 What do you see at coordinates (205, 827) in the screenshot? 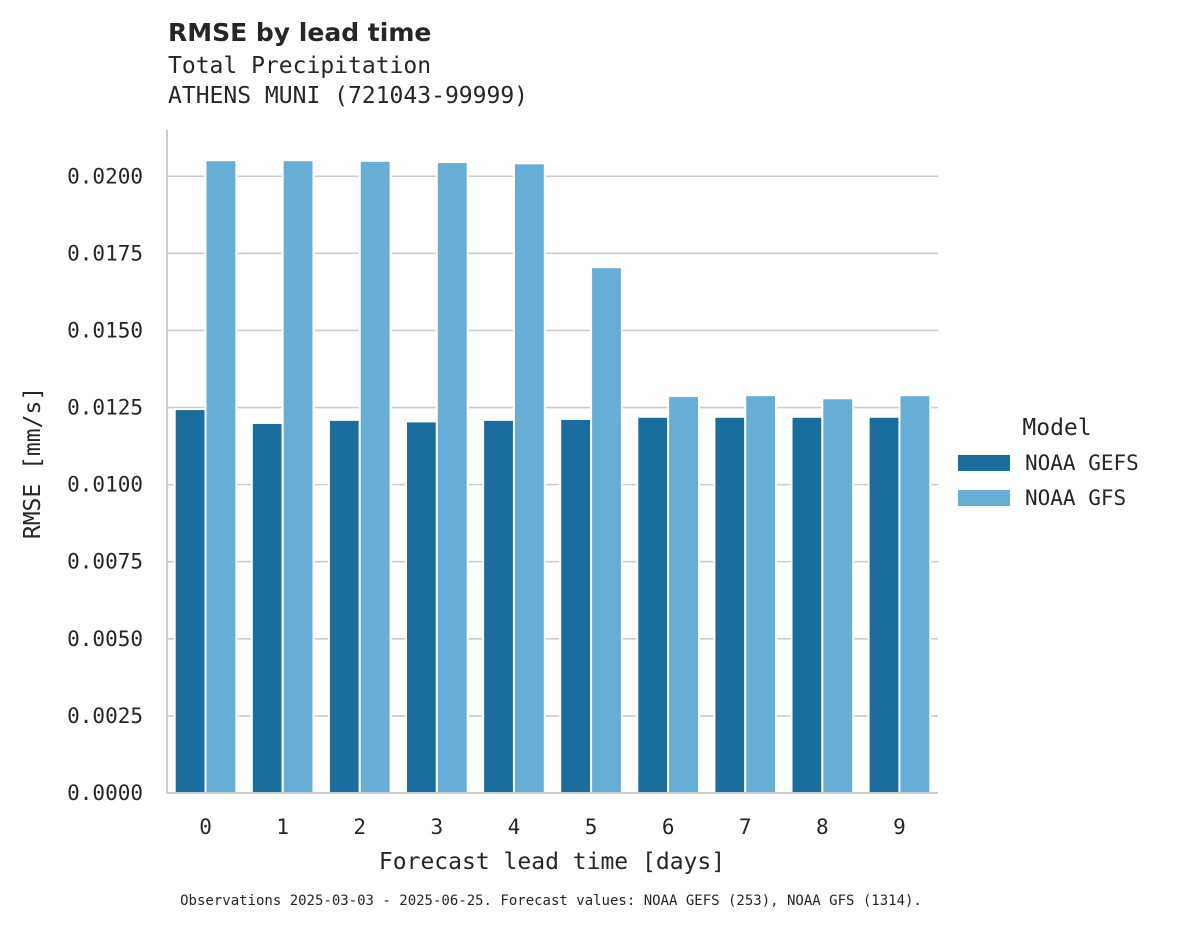
I see `x-tick-label: 0` at bounding box center [205, 827].